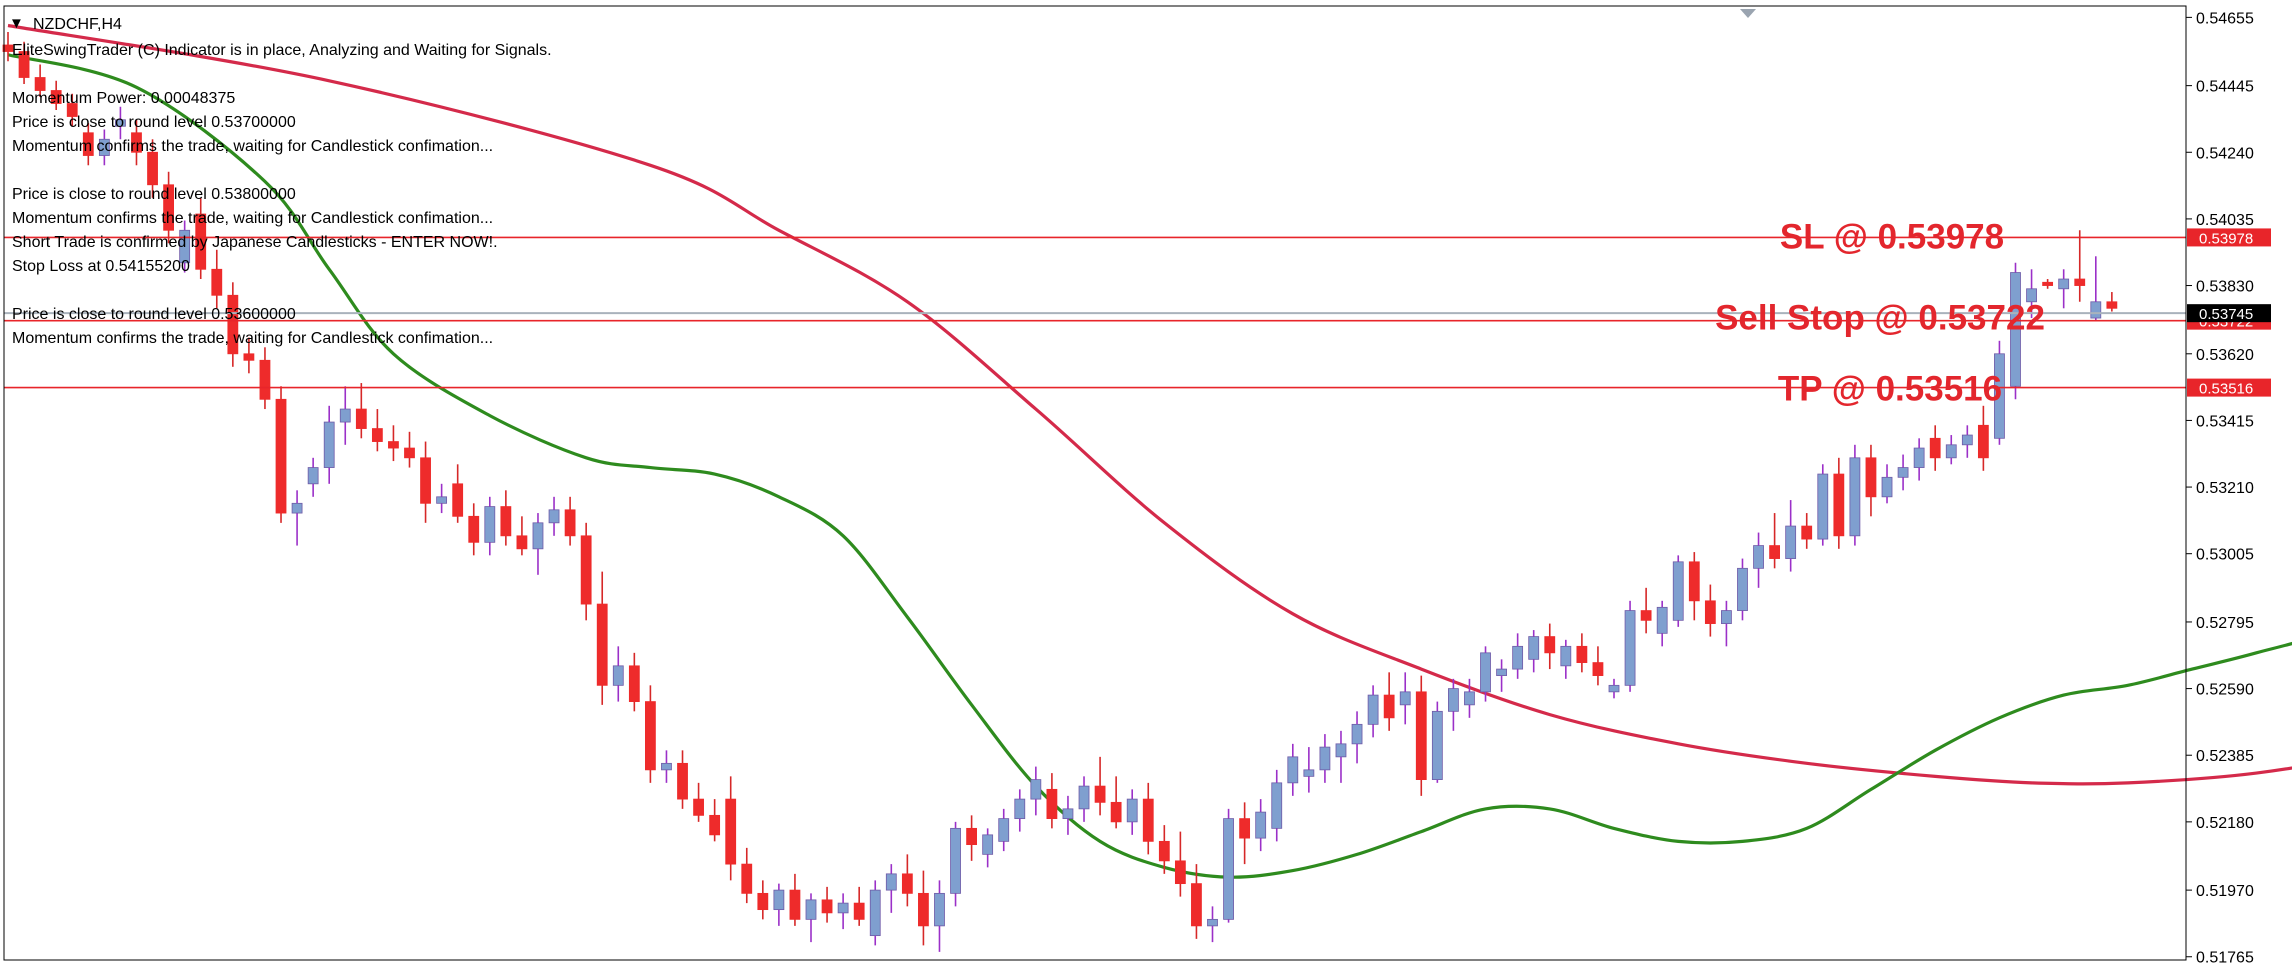 The image size is (2292, 971). I want to click on y-tick-label: 0.51970, so click(2225, 891).